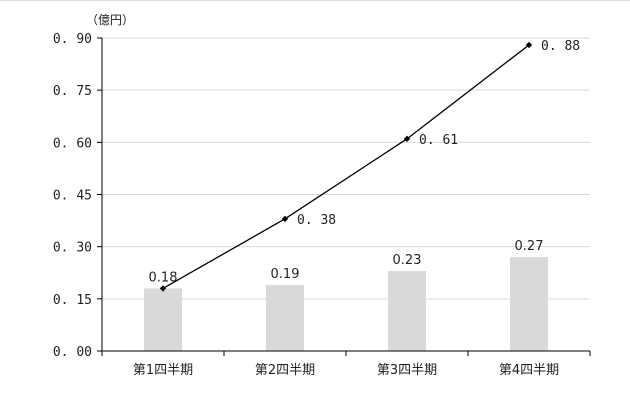  I want to click on line-data-label: 0. 61, so click(438, 140).